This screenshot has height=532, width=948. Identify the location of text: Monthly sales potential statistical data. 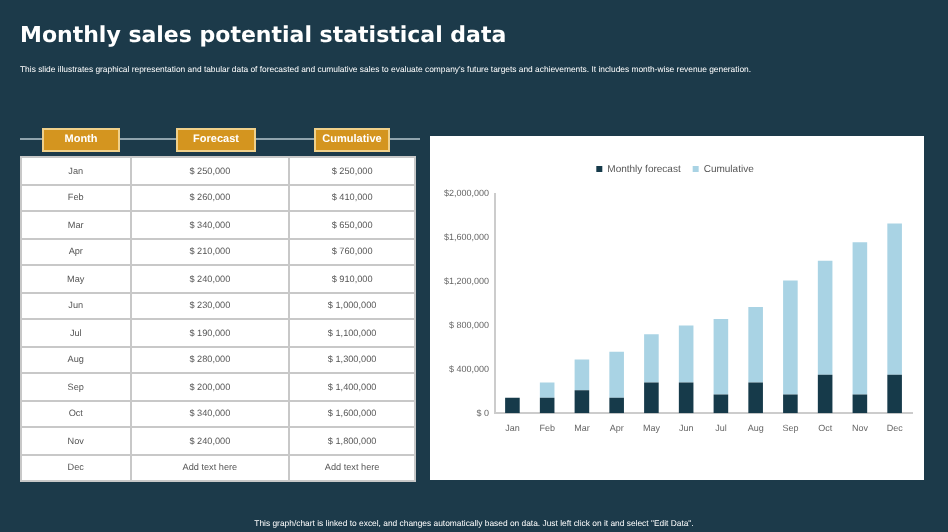
(263, 35).